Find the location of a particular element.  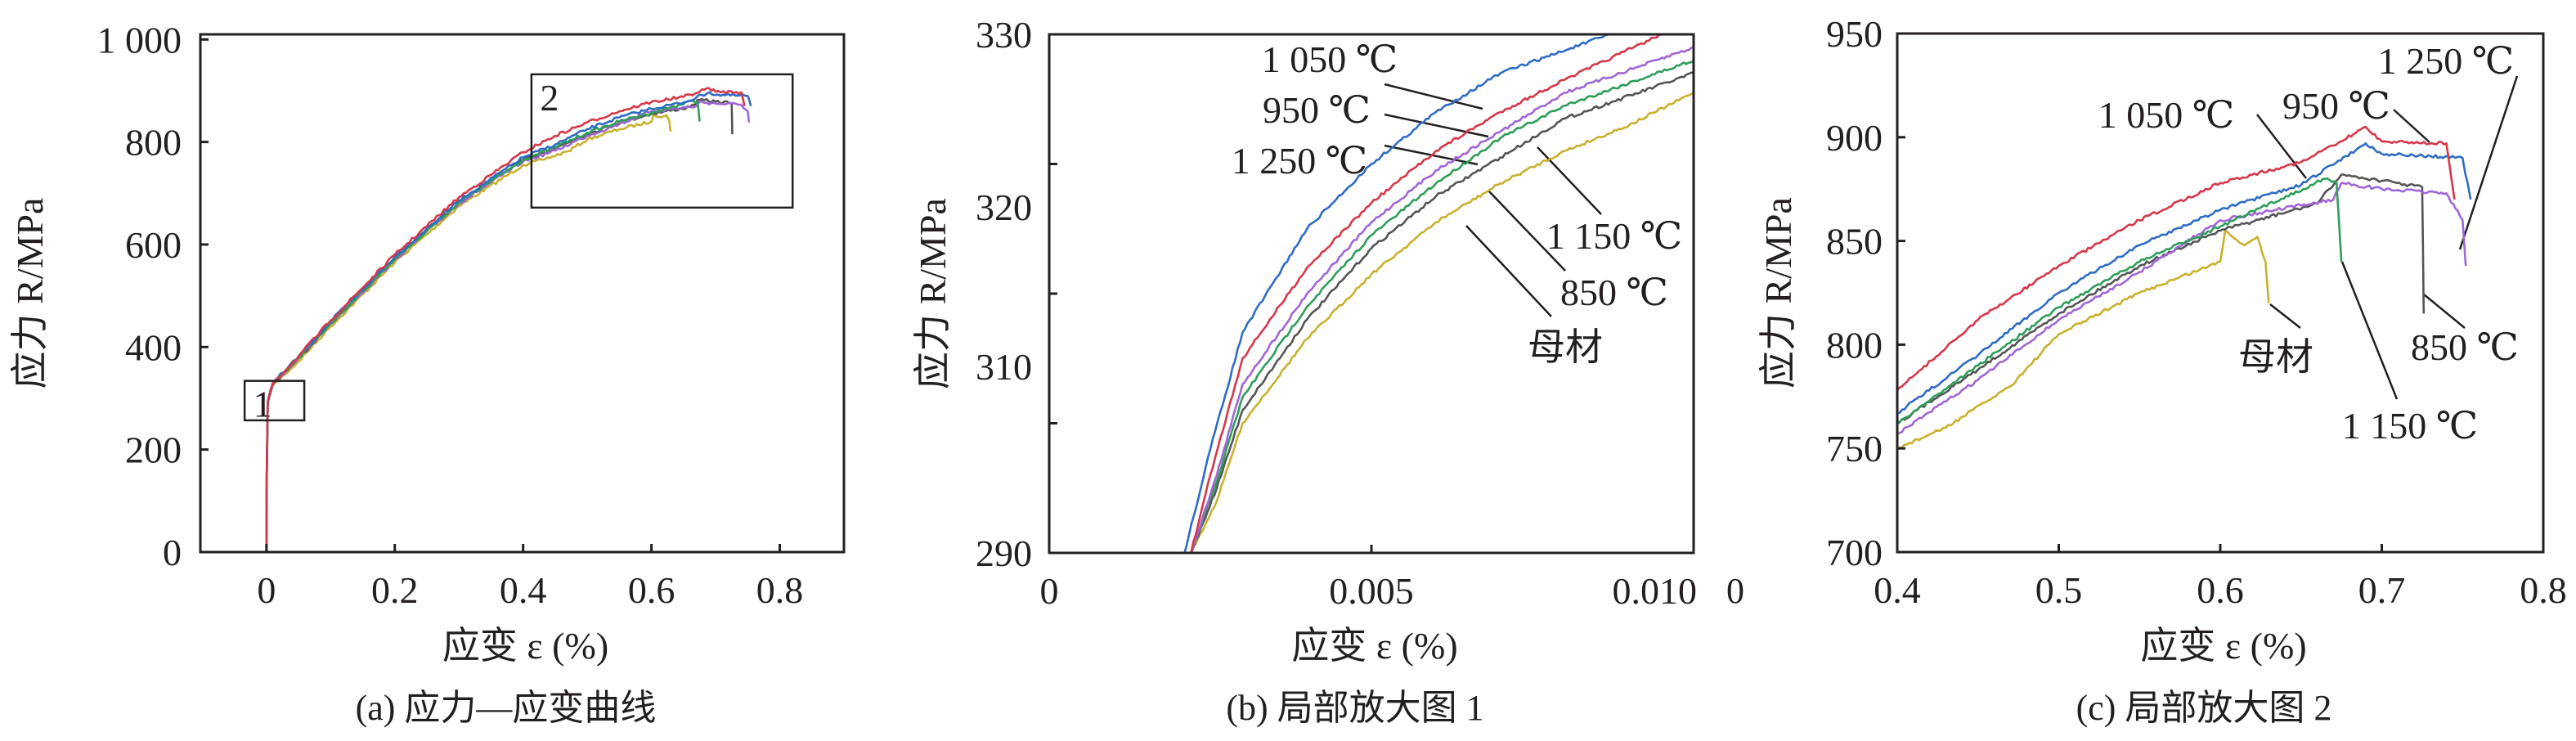

y-tick-label: 320 is located at coordinates (1004, 207).